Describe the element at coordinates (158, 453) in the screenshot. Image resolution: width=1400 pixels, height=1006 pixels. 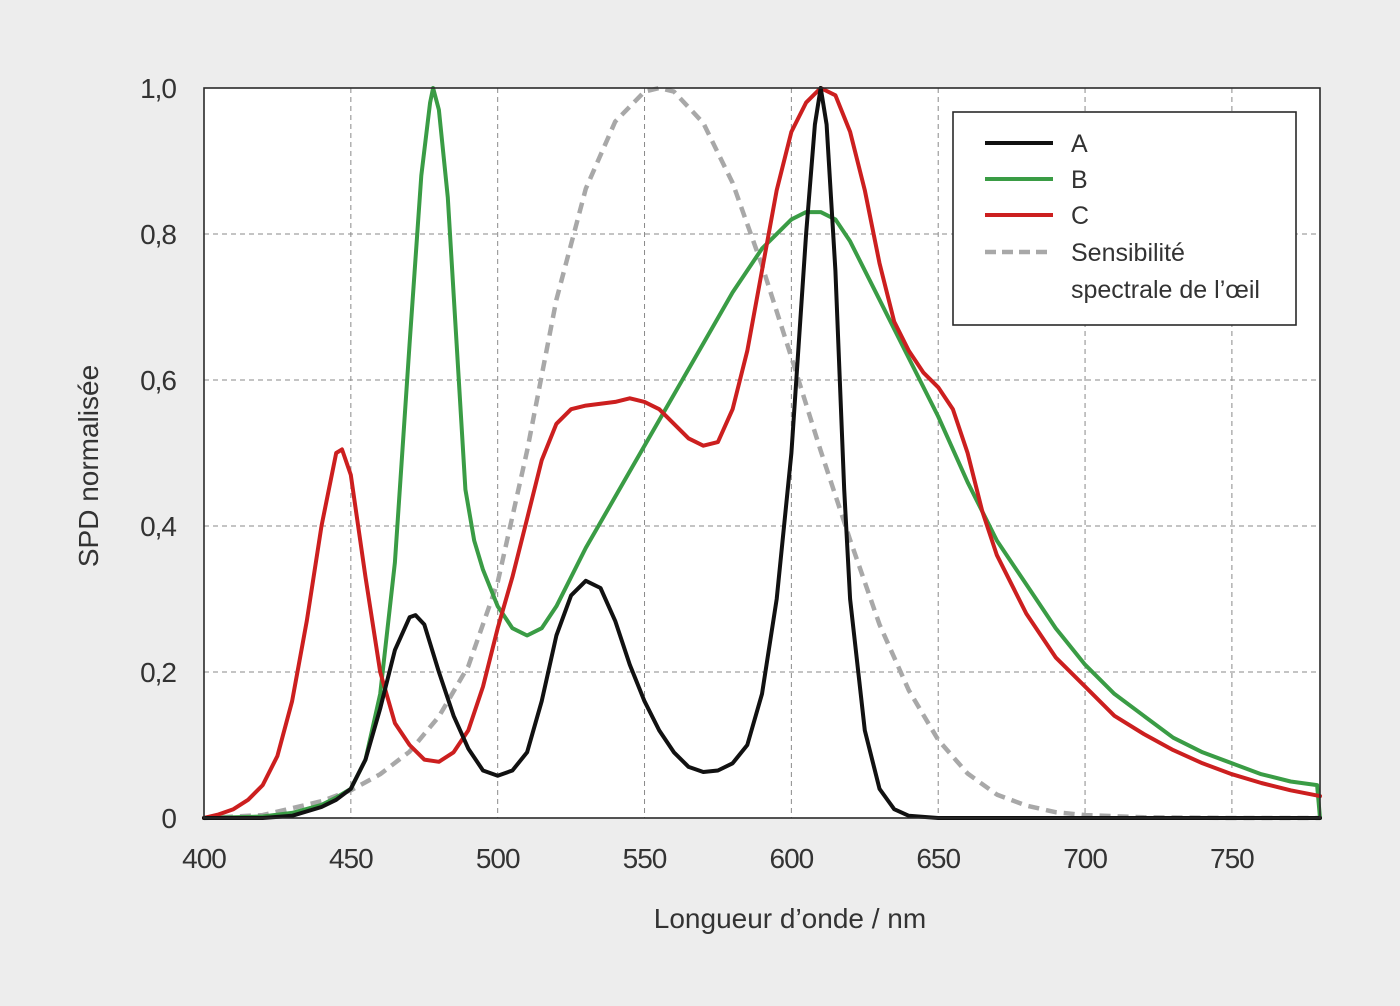
I see `y-tick-labels: 0 0,2 0,4 0,6 0,8 1,0` at that location.